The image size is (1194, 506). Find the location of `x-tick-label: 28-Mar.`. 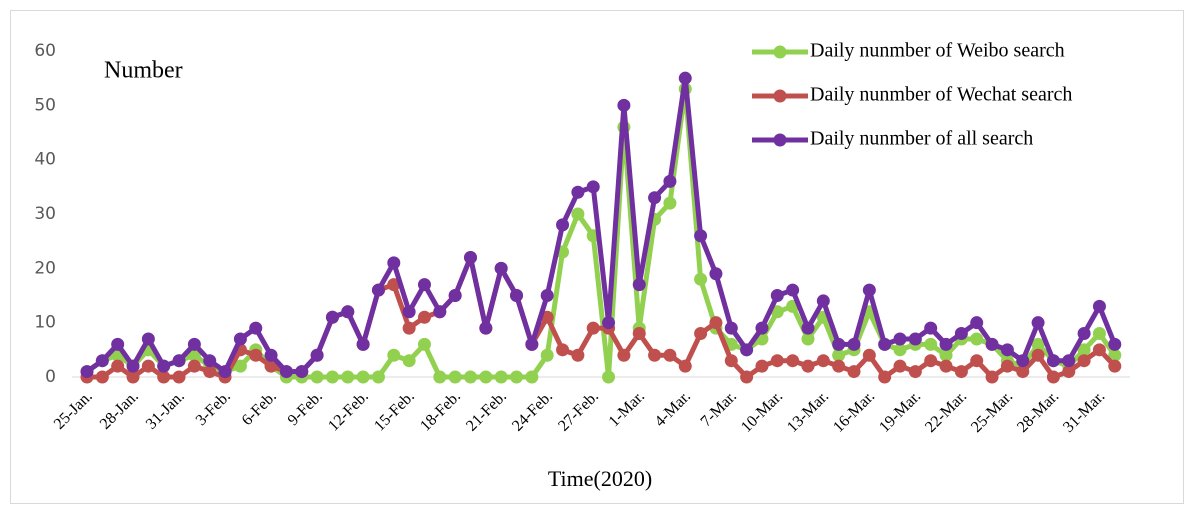

x-tick-label: 28-Mar. is located at coordinates (1038, 412).